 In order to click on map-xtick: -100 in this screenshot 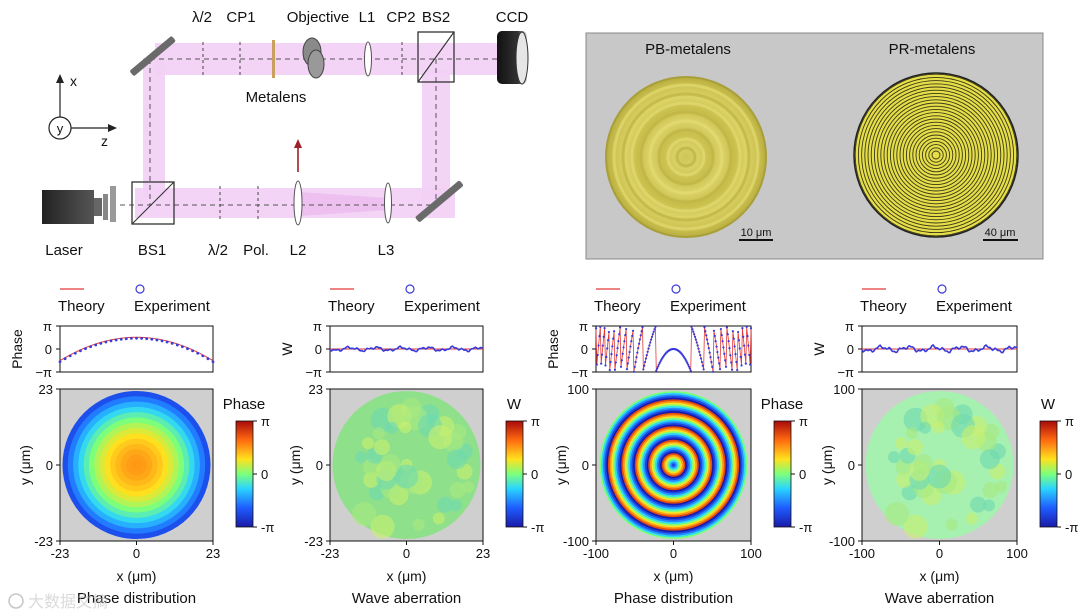, I will do `click(596, 553)`.